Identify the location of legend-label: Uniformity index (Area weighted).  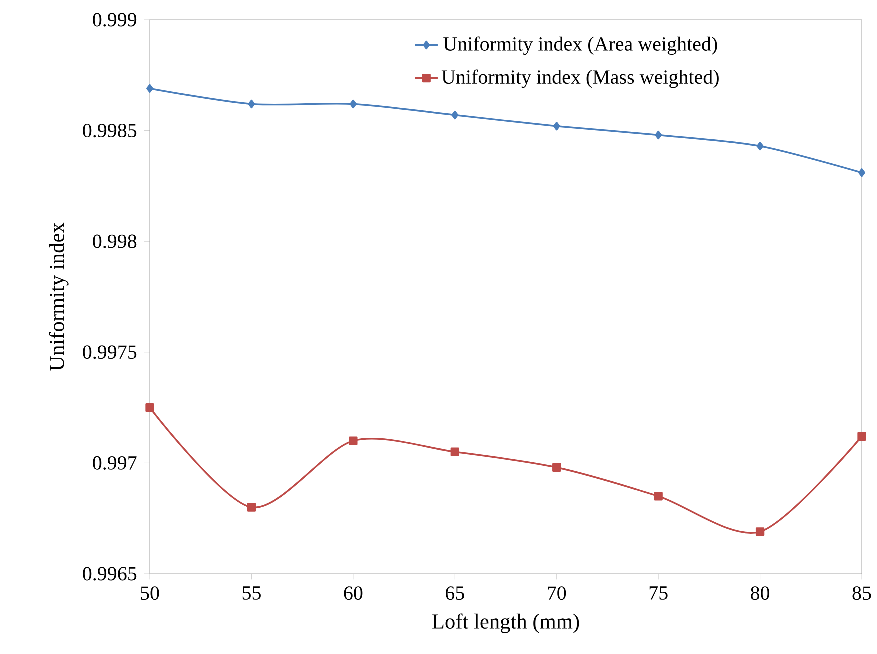
(581, 46).